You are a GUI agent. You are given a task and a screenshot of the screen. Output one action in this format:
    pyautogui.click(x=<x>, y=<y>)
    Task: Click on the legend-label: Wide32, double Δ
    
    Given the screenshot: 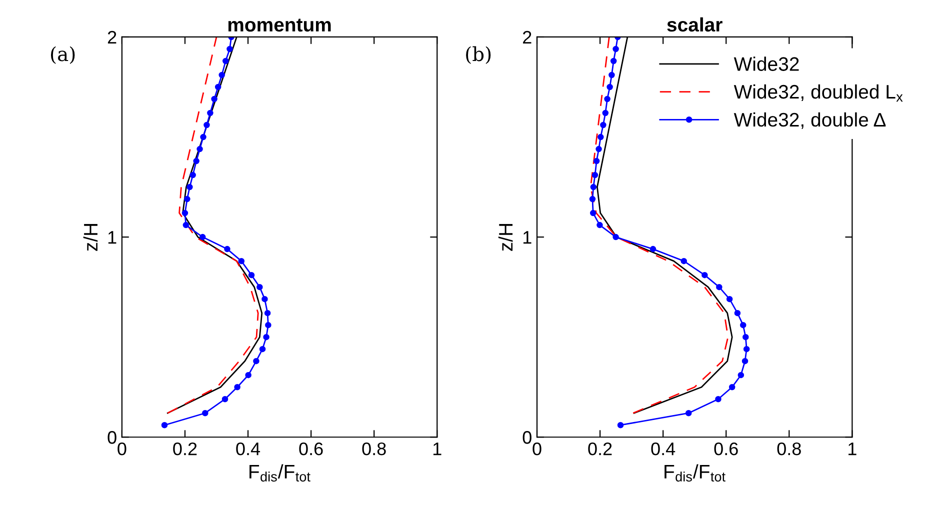 What is the action you would take?
    pyautogui.click(x=810, y=120)
    